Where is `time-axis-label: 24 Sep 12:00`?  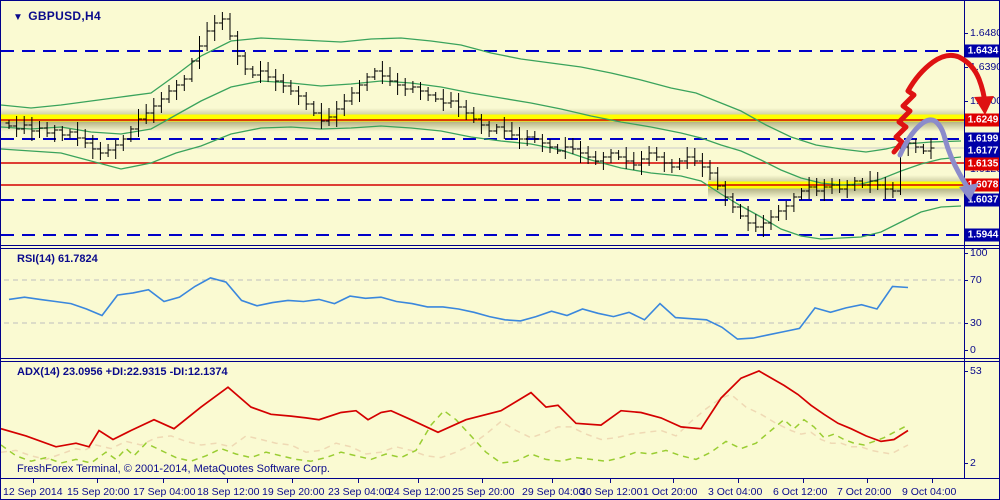
time-axis-label: 24 Sep 12:00 is located at coordinates (419, 492).